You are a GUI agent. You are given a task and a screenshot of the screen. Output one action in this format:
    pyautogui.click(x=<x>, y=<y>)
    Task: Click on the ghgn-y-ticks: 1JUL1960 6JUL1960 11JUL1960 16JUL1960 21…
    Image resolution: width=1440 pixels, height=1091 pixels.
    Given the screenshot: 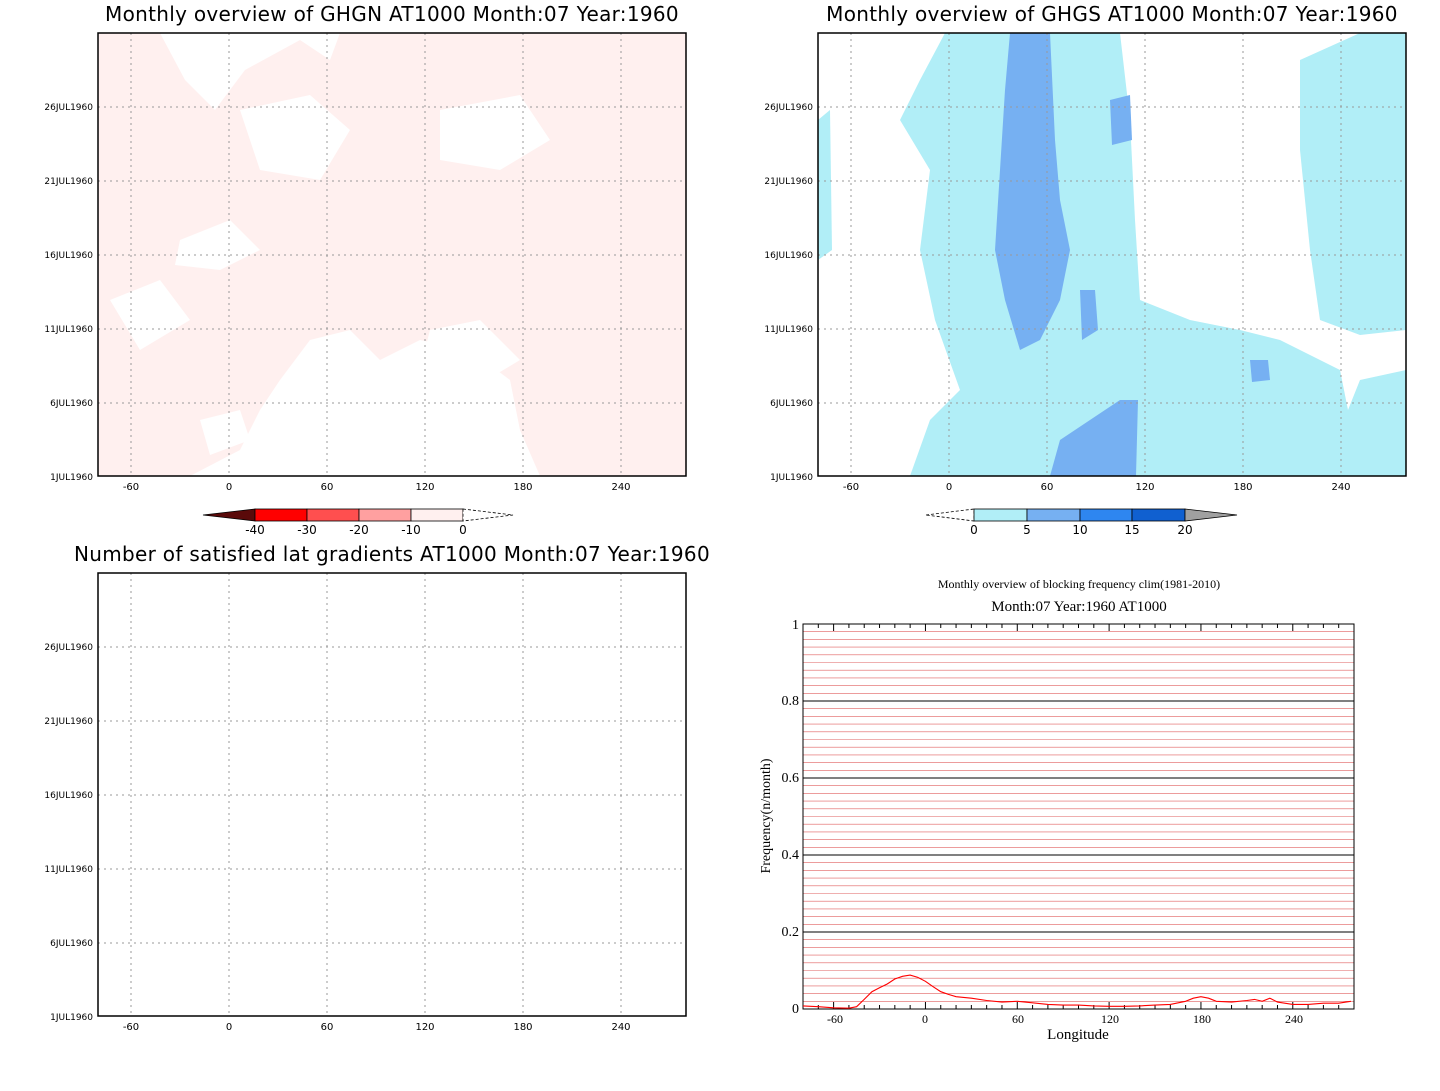 What is the action you would take?
    pyautogui.click(x=68, y=293)
    